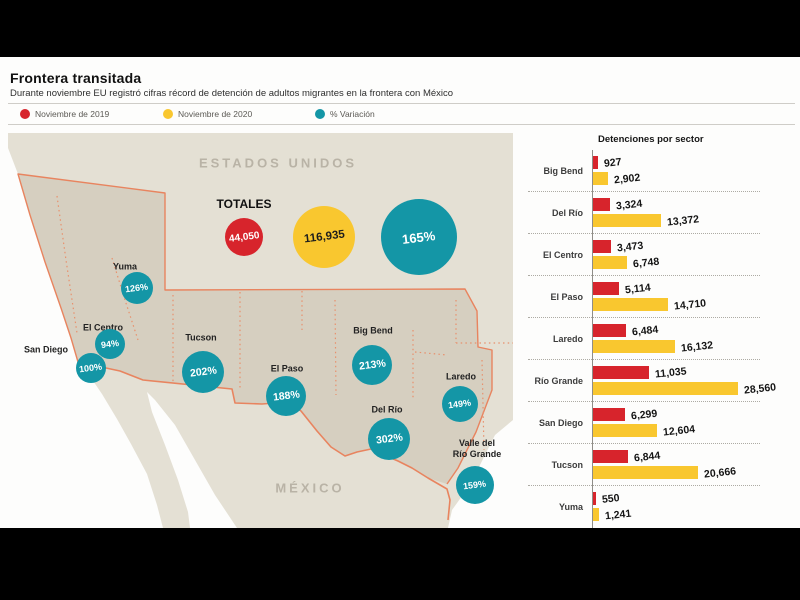 Image resolution: width=800 pixels, height=600 pixels. I want to click on map-sector-label: Big Bend, so click(373, 330).